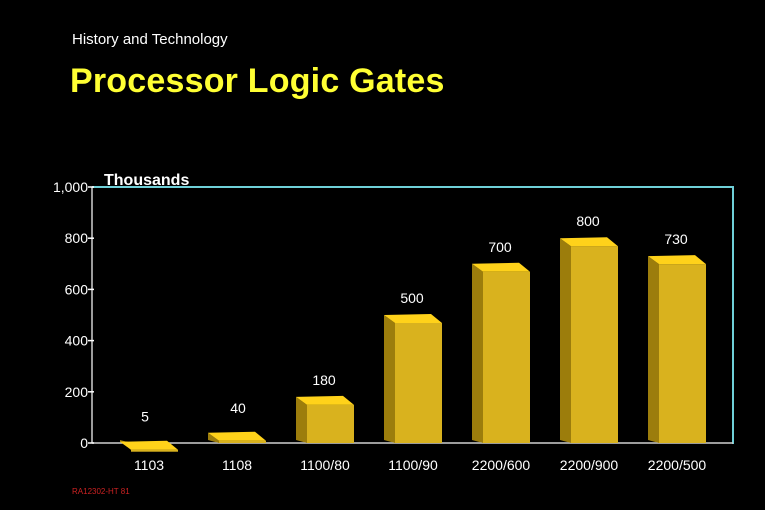  Describe the element at coordinates (149, 465) in the screenshot. I see `x-tick-label: 1103` at that location.